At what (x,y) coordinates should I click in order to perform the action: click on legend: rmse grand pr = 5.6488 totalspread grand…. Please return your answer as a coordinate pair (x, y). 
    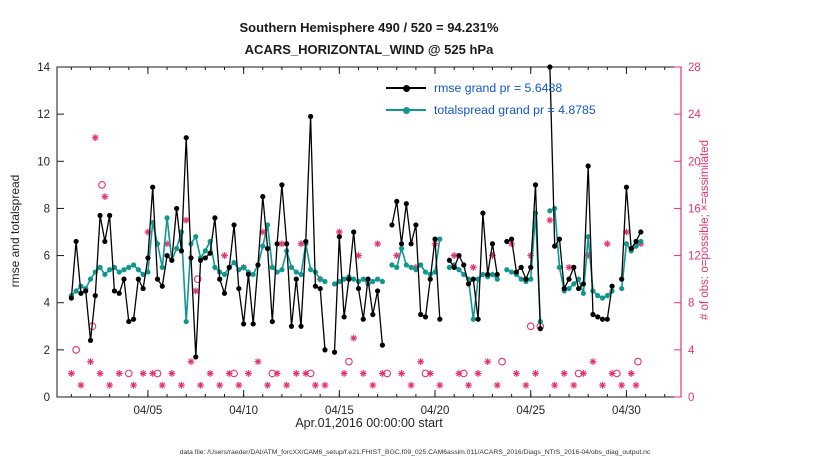
    Looking at the image, I should click on (491, 98).